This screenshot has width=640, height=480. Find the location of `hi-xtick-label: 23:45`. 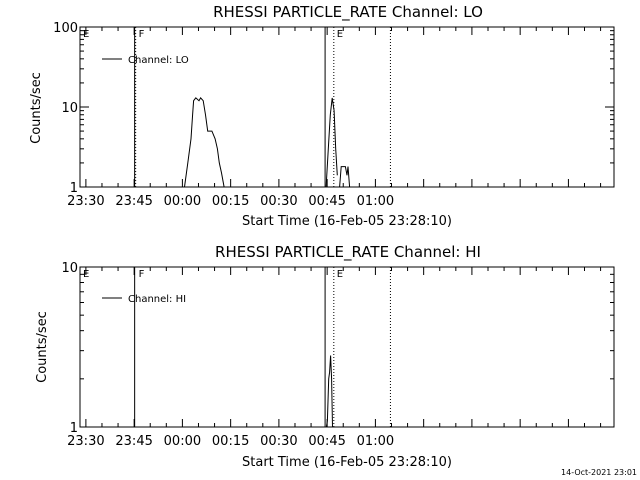

hi-xtick-label: 23:45 is located at coordinates (133, 441).